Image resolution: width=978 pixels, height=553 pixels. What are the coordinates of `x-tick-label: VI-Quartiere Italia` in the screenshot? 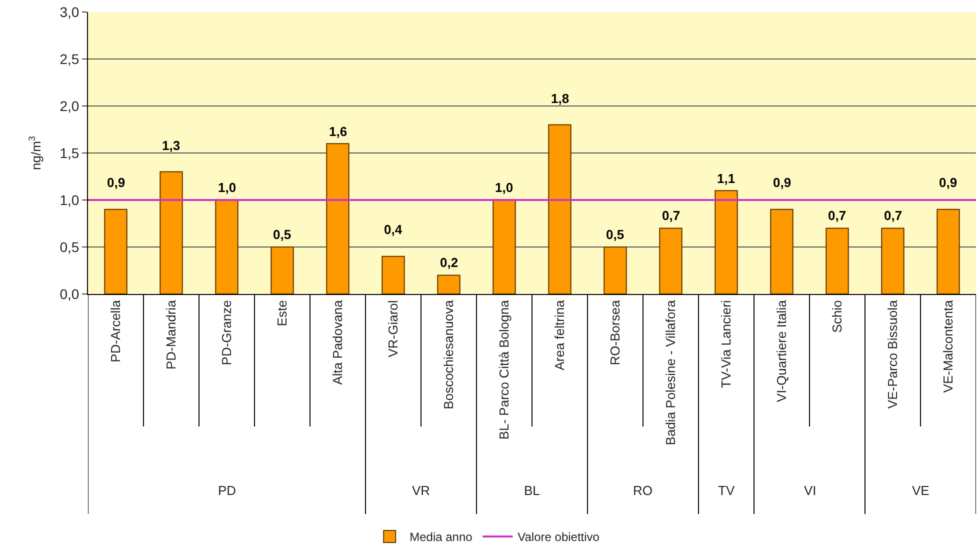 It's located at (781, 350).